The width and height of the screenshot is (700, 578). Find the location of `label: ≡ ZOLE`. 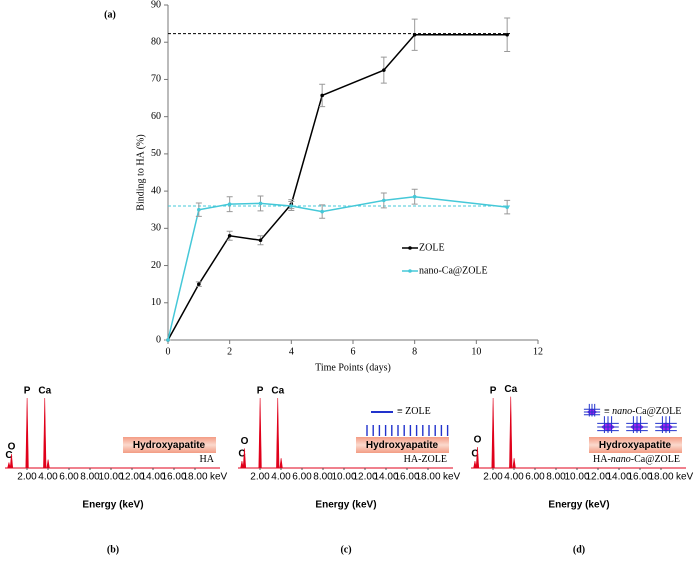

label: ≡ ZOLE is located at coordinates (414, 411).